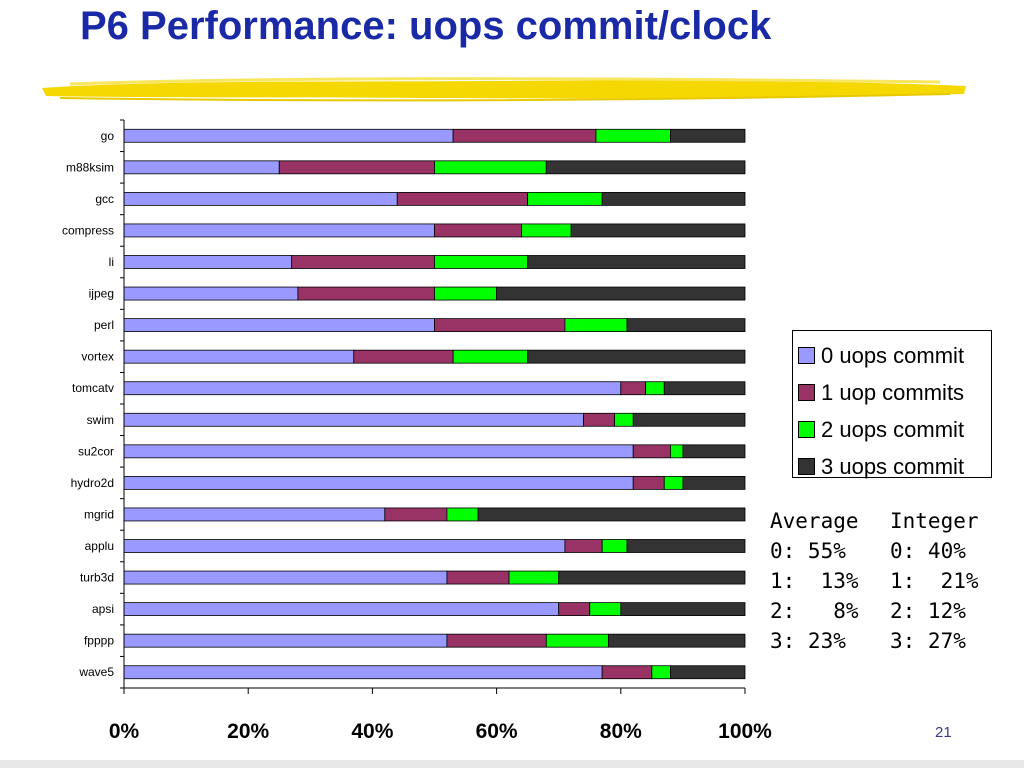 This screenshot has height=768, width=1024. Describe the element at coordinates (893, 466) in the screenshot. I see `legend-label-3-uops: 3 uops commit` at that location.